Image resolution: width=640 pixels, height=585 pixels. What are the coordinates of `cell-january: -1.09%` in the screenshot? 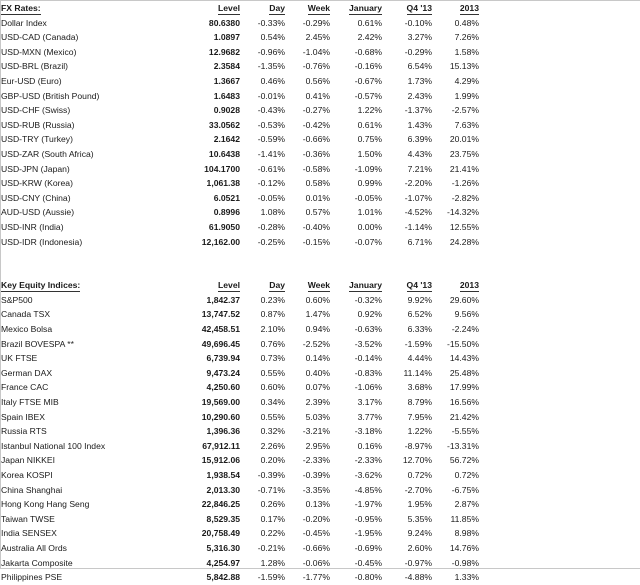 It's located at (368, 168).